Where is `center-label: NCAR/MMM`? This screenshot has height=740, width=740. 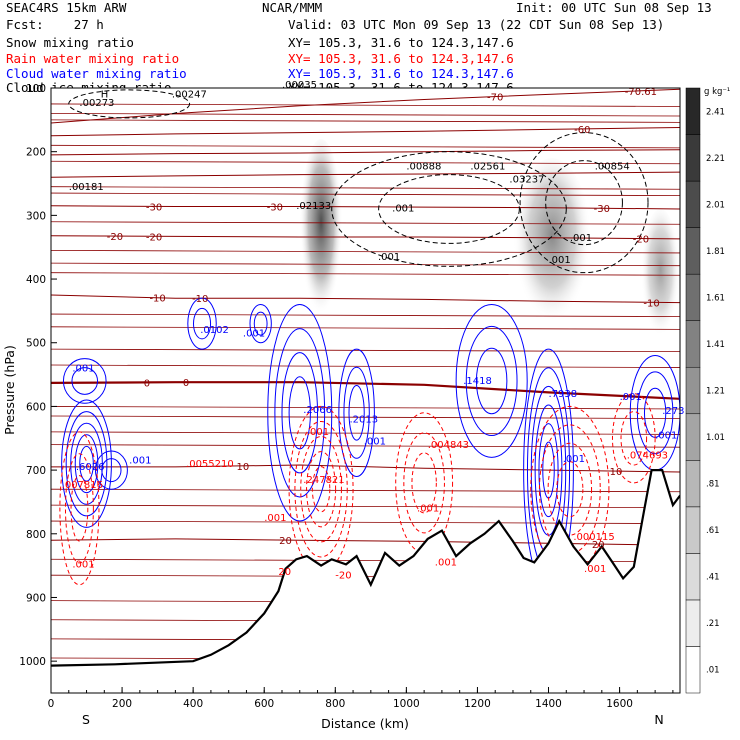 center-label: NCAR/MMM is located at coordinates (292, 7).